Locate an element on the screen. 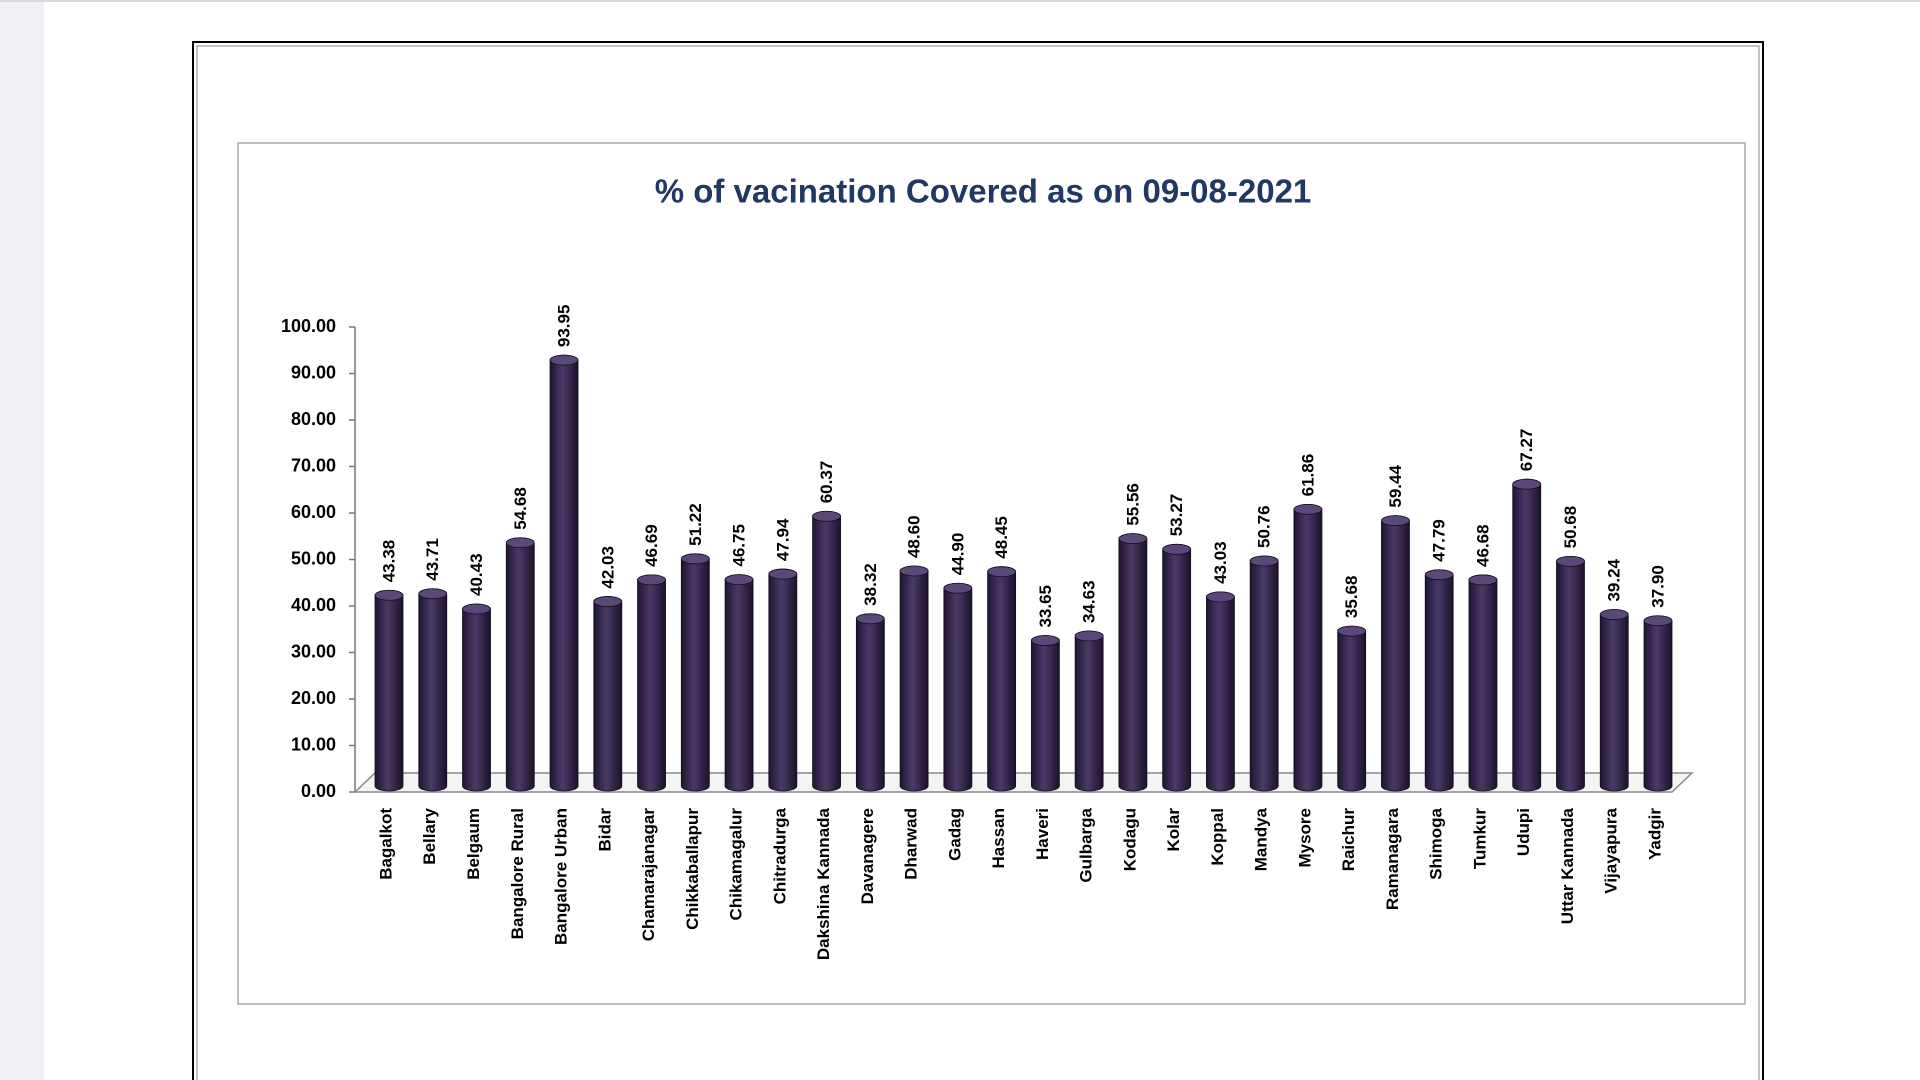 The height and width of the screenshot is (1080, 1920). x-tick-label: Ramanagara is located at coordinates (1392, 858).